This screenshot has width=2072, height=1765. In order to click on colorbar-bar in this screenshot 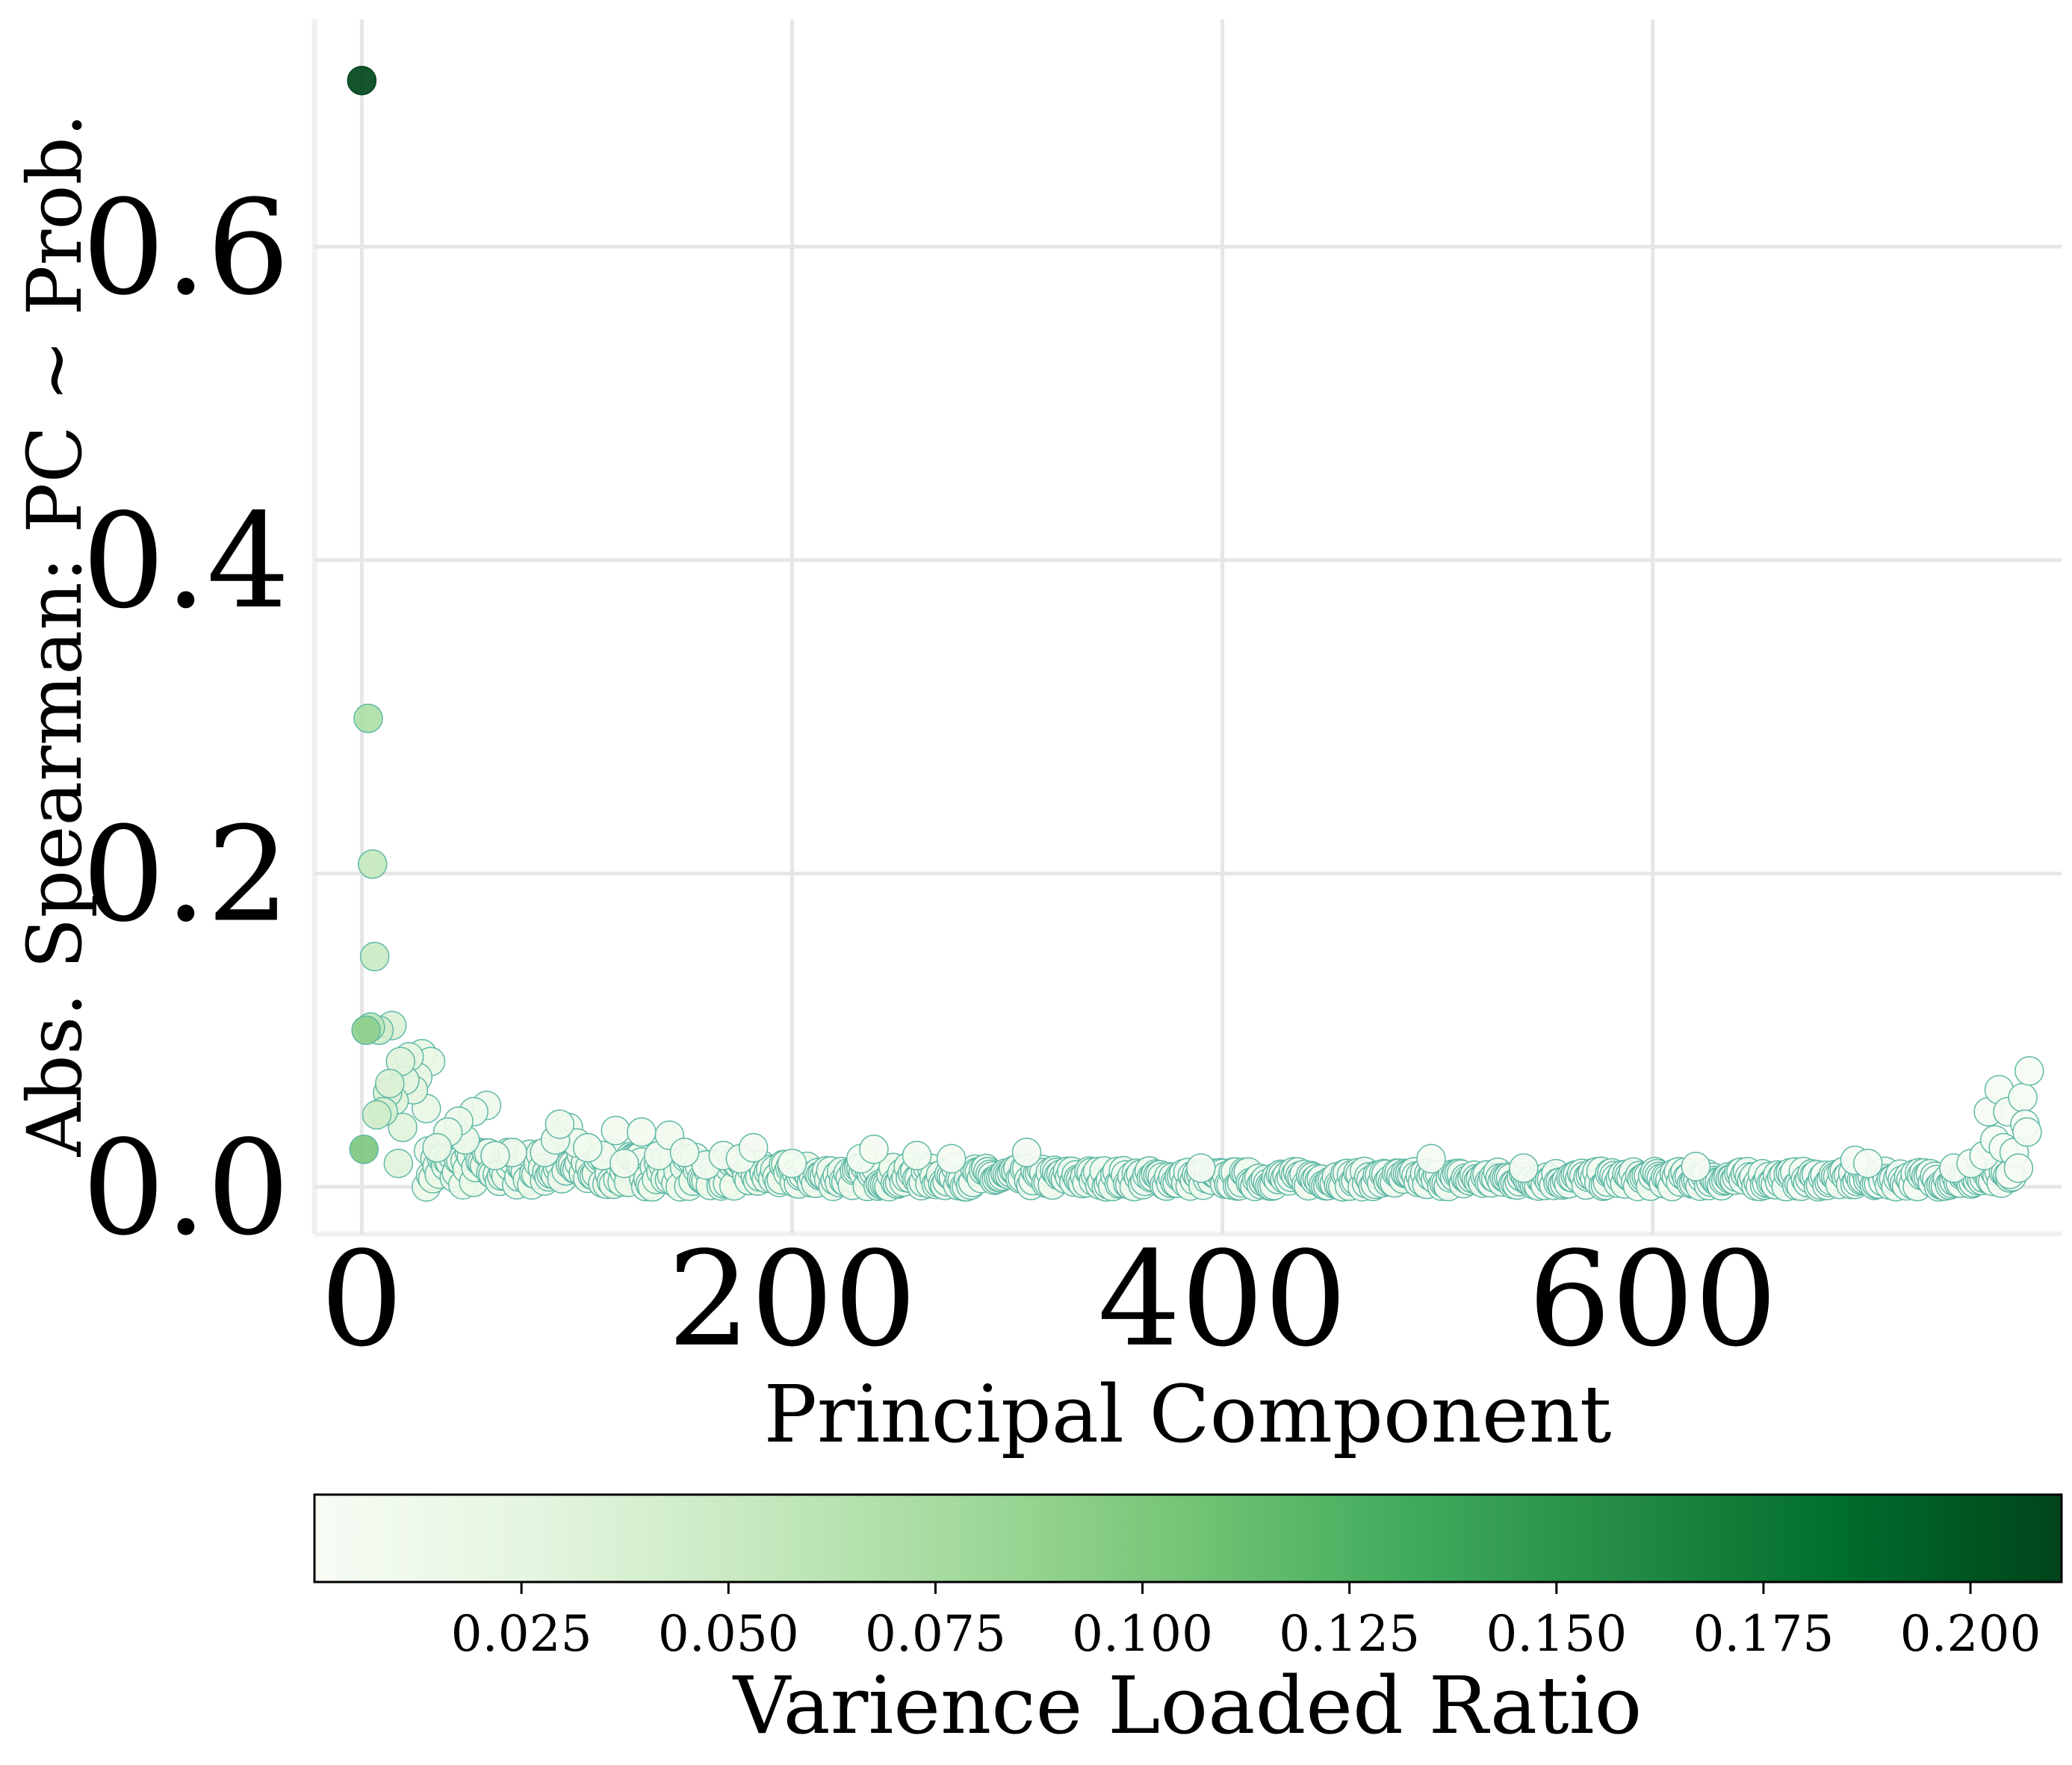, I will do `click(1188, 1538)`.